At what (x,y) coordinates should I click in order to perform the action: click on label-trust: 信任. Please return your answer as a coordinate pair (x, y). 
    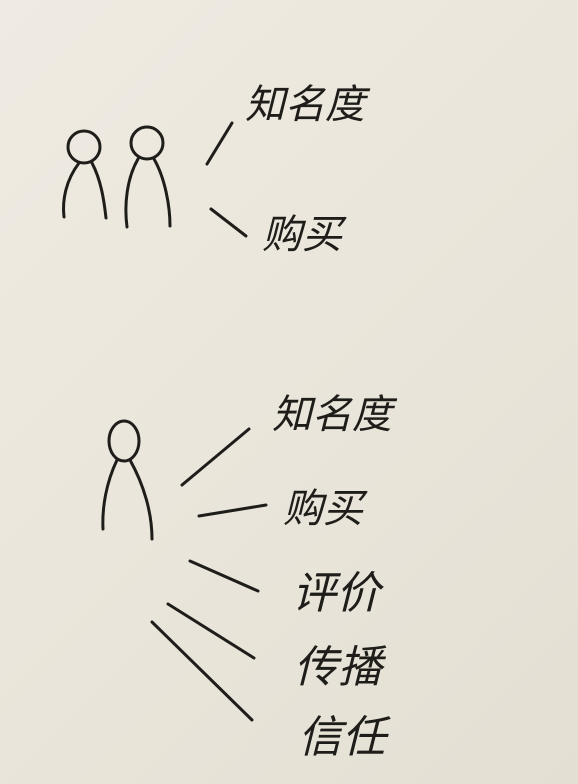
    Looking at the image, I should click on (344, 737).